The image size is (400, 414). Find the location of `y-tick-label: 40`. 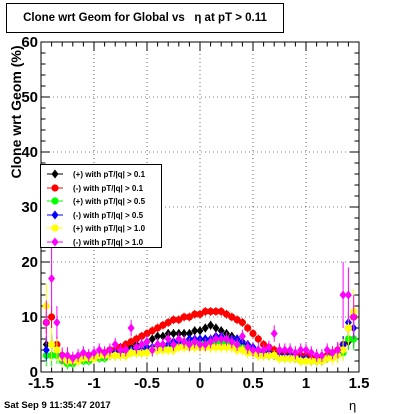

y-tick-label: 40 is located at coordinates (29, 152).